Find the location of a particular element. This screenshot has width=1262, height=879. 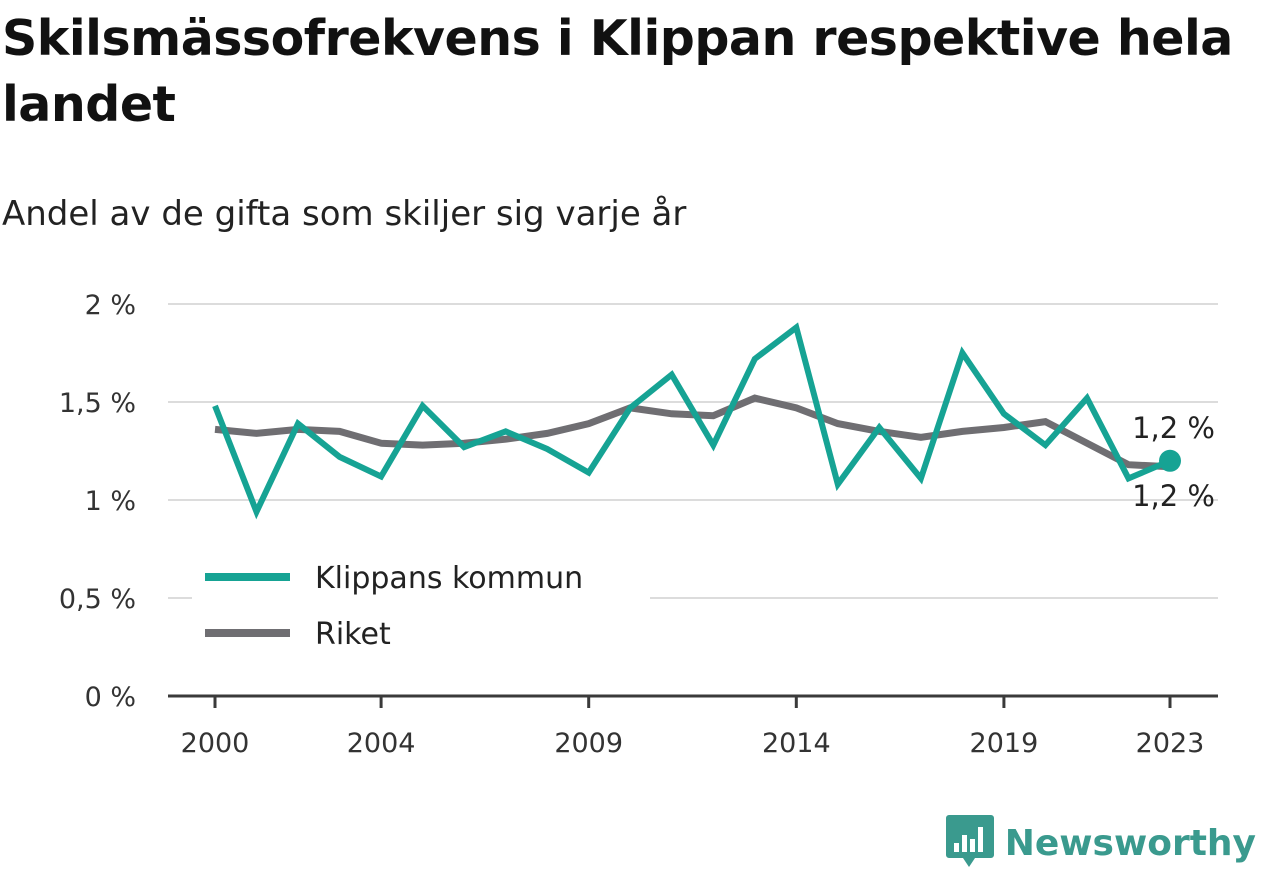

legend: Klippans kommun Riket is located at coordinates (421, 608).